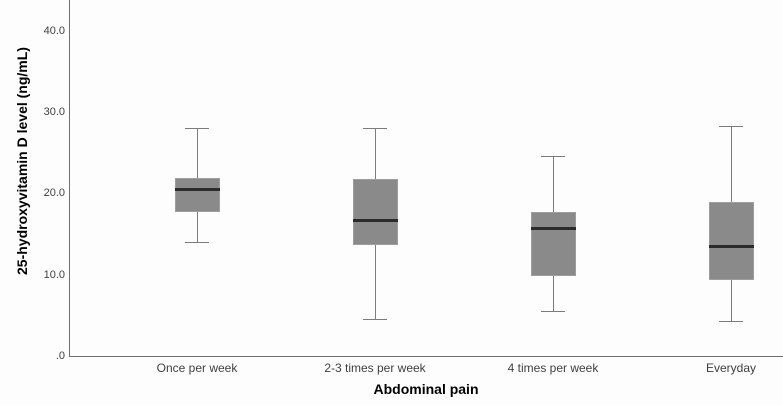 This screenshot has height=405, width=783. What do you see at coordinates (69, 178) in the screenshot?
I see `y-axis-line` at bounding box center [69, 178].